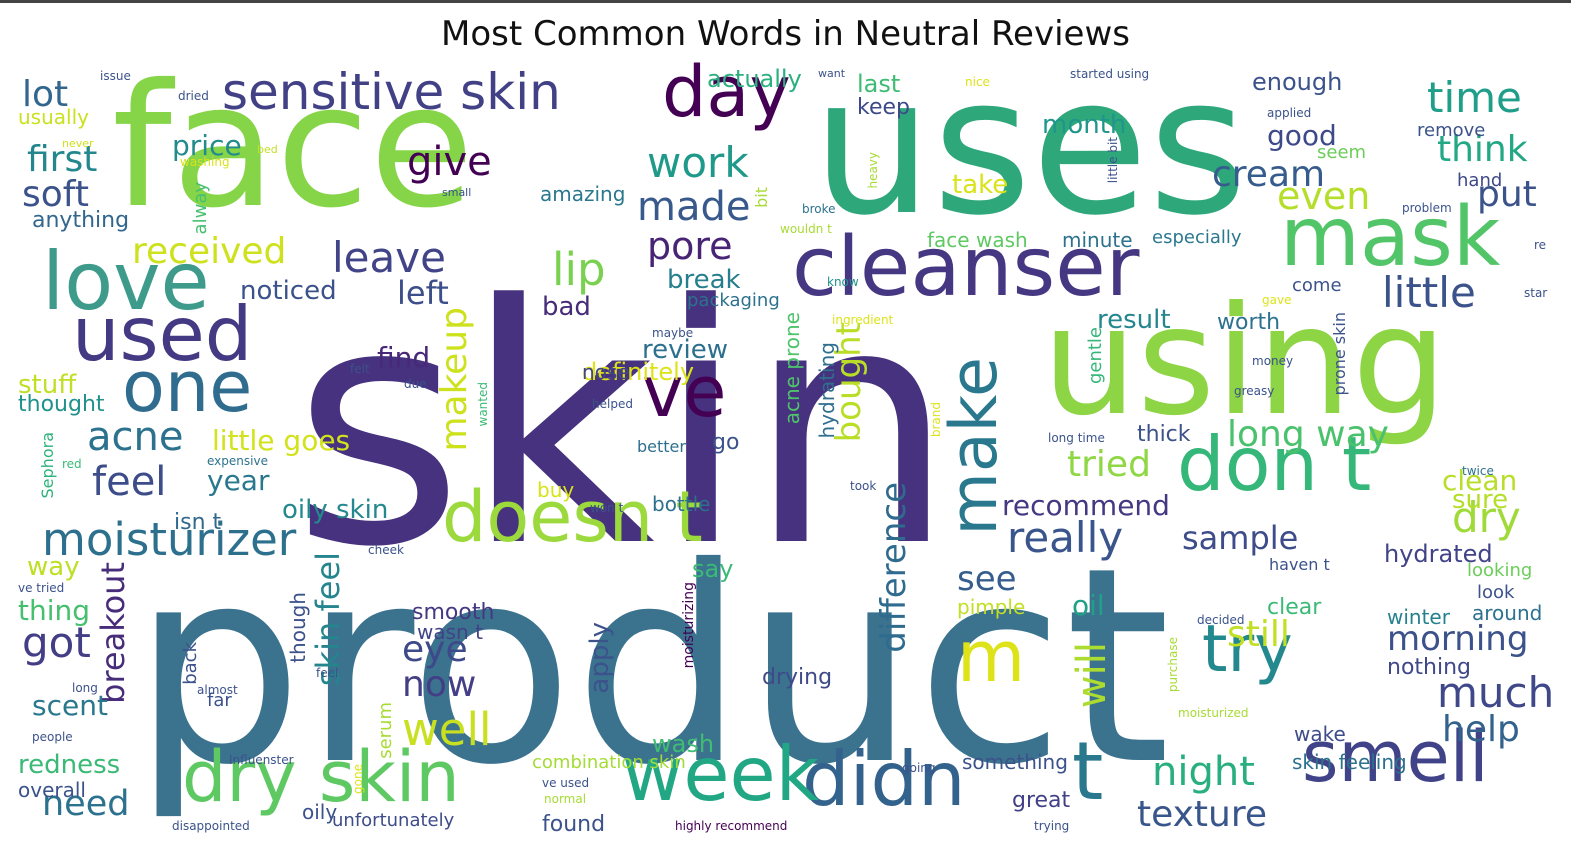 The width and height of the screenshot is (1571, 850). Describe the element at coordinates (1418, 617) in the screenshot. I see `word-116: winter` at that location.